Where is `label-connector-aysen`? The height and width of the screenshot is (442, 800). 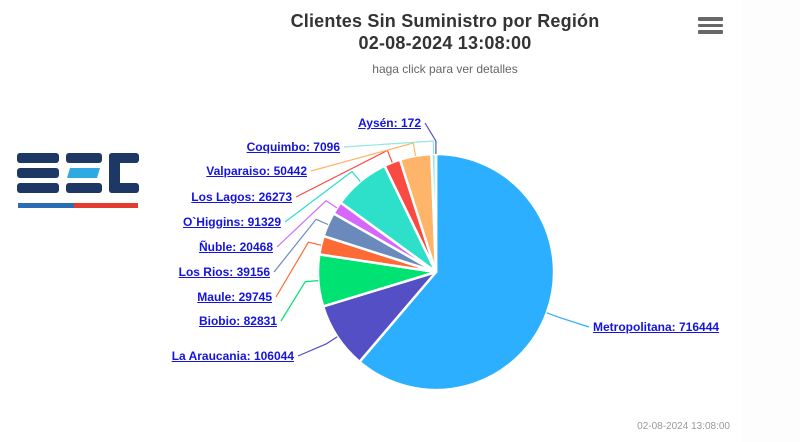 label-connector-aysen is located at coordinates (430, 138).